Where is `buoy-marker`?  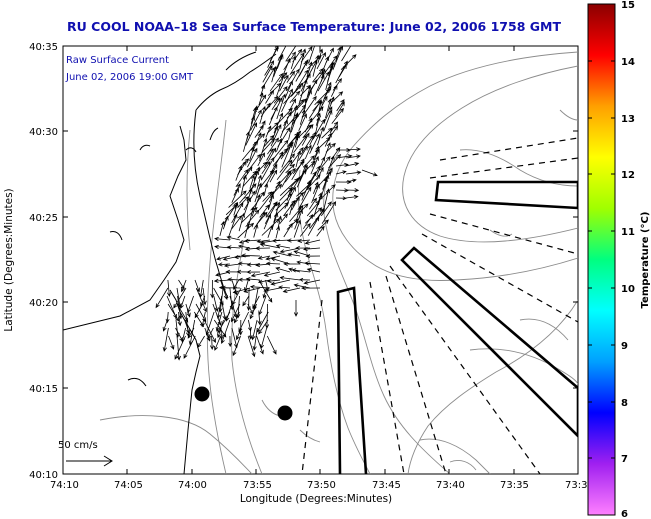 buoy-marker is located at coordinates (285, 413).